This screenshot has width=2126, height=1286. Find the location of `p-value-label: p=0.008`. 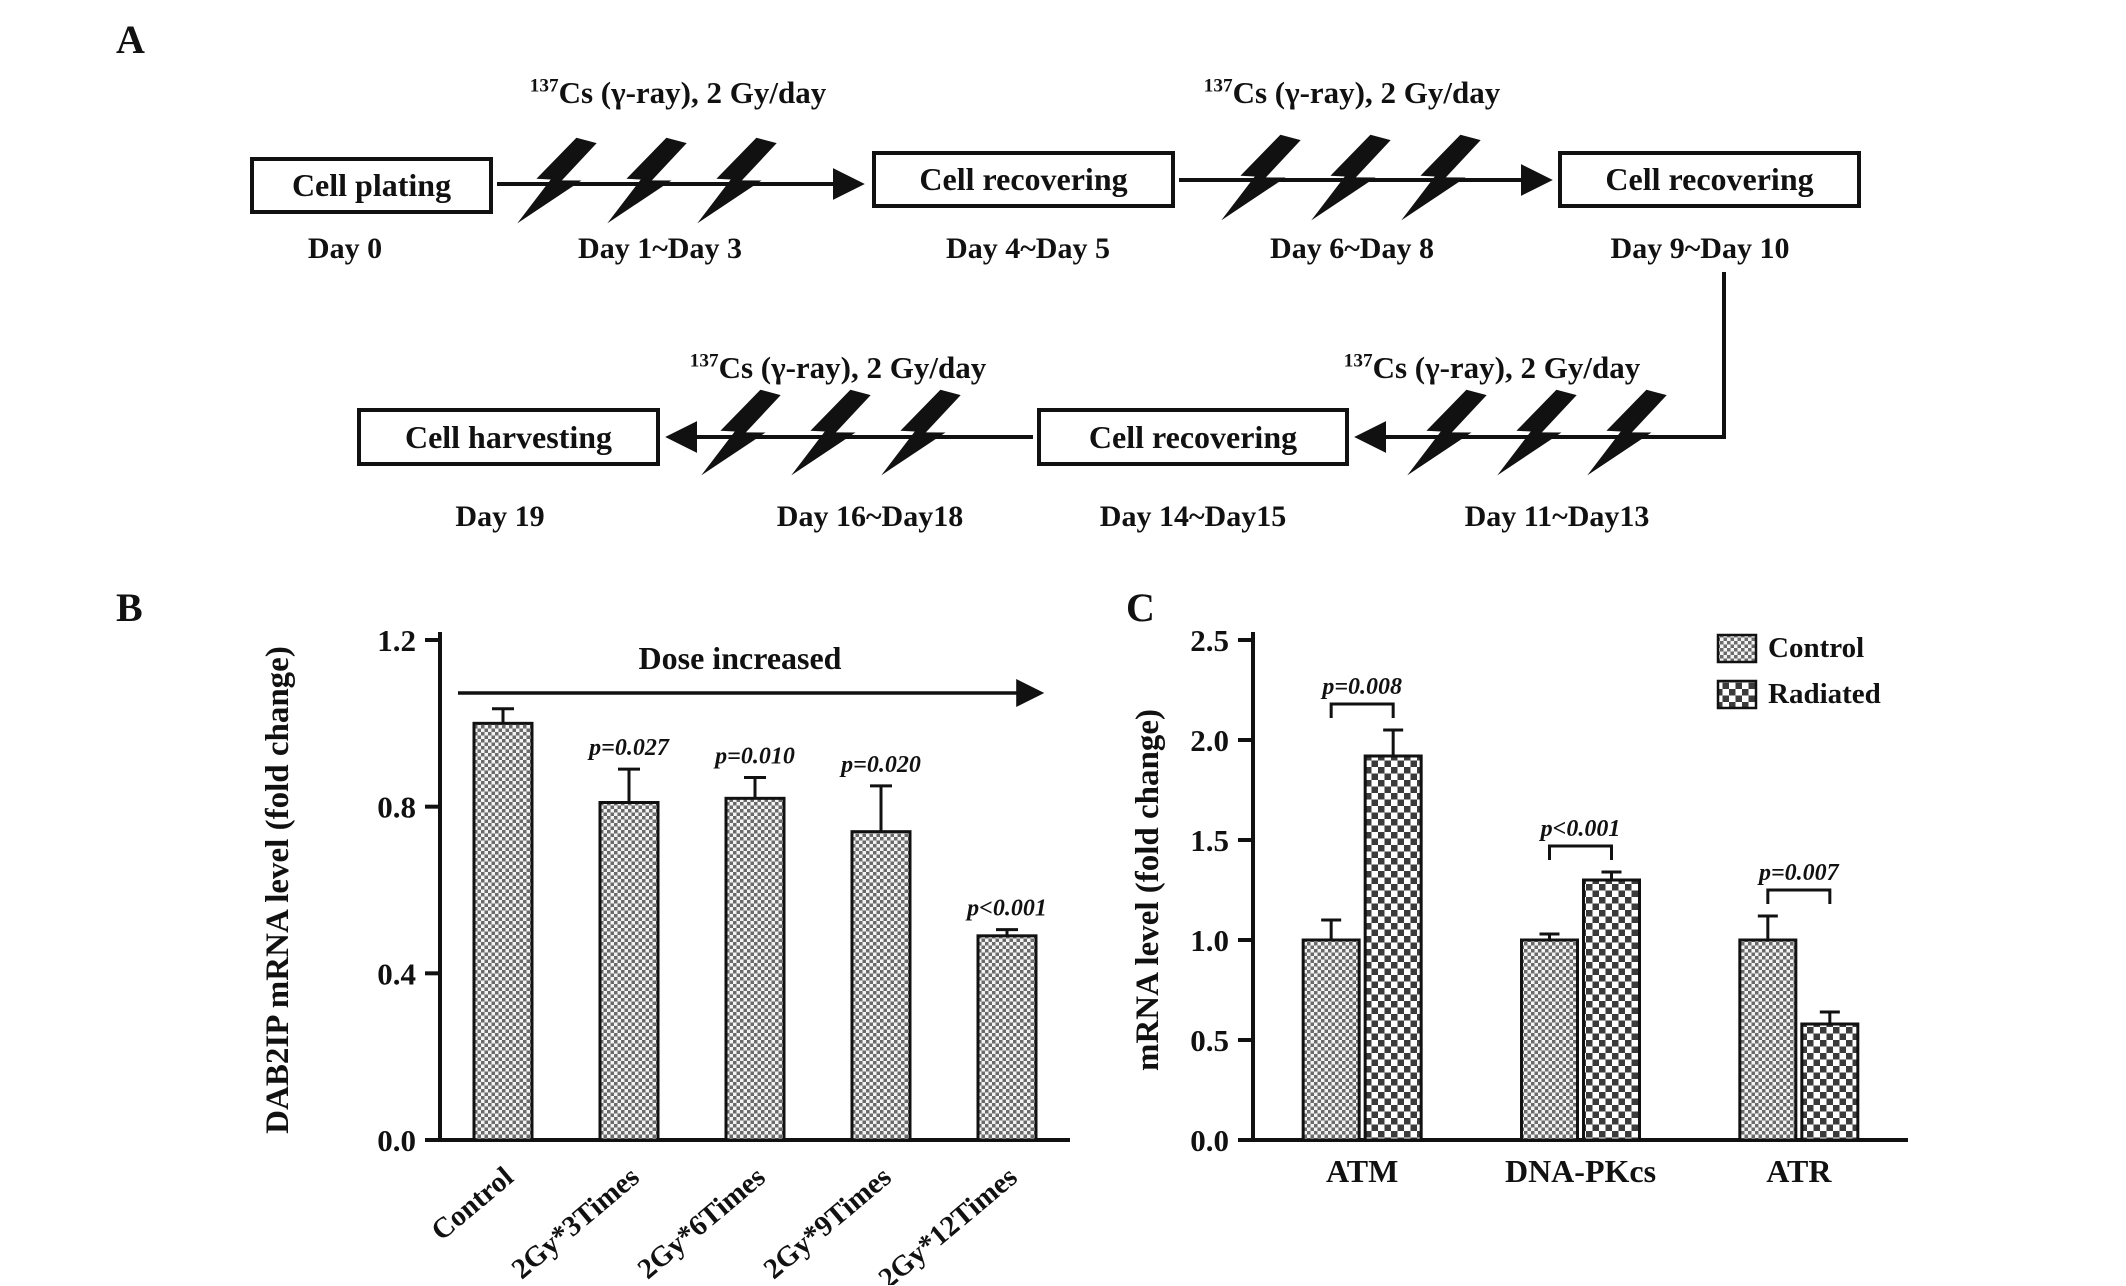

p-value-label: p=0.008 is located at coordinates (1361, 687).